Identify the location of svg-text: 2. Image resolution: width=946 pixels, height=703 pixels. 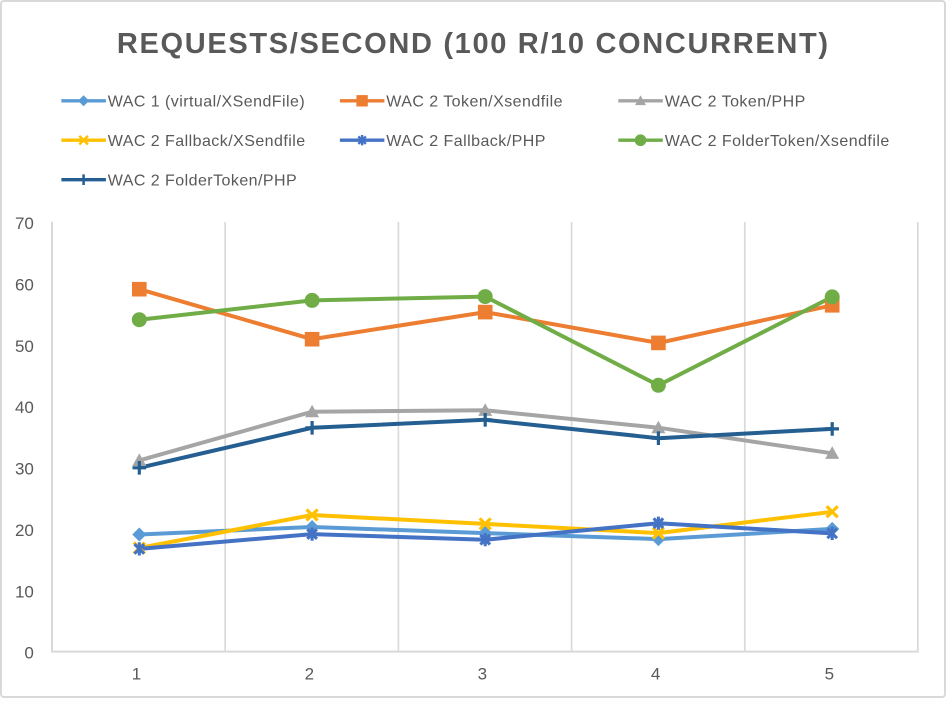
(309, 673).